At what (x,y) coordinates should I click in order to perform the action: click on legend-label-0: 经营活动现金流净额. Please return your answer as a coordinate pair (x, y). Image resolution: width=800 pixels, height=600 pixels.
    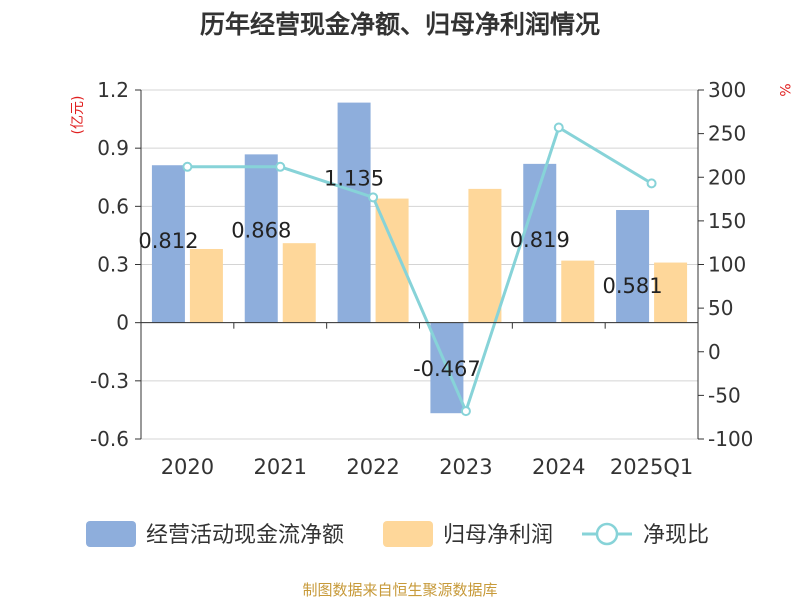
    Looking at the image, I should click on (245, 535).